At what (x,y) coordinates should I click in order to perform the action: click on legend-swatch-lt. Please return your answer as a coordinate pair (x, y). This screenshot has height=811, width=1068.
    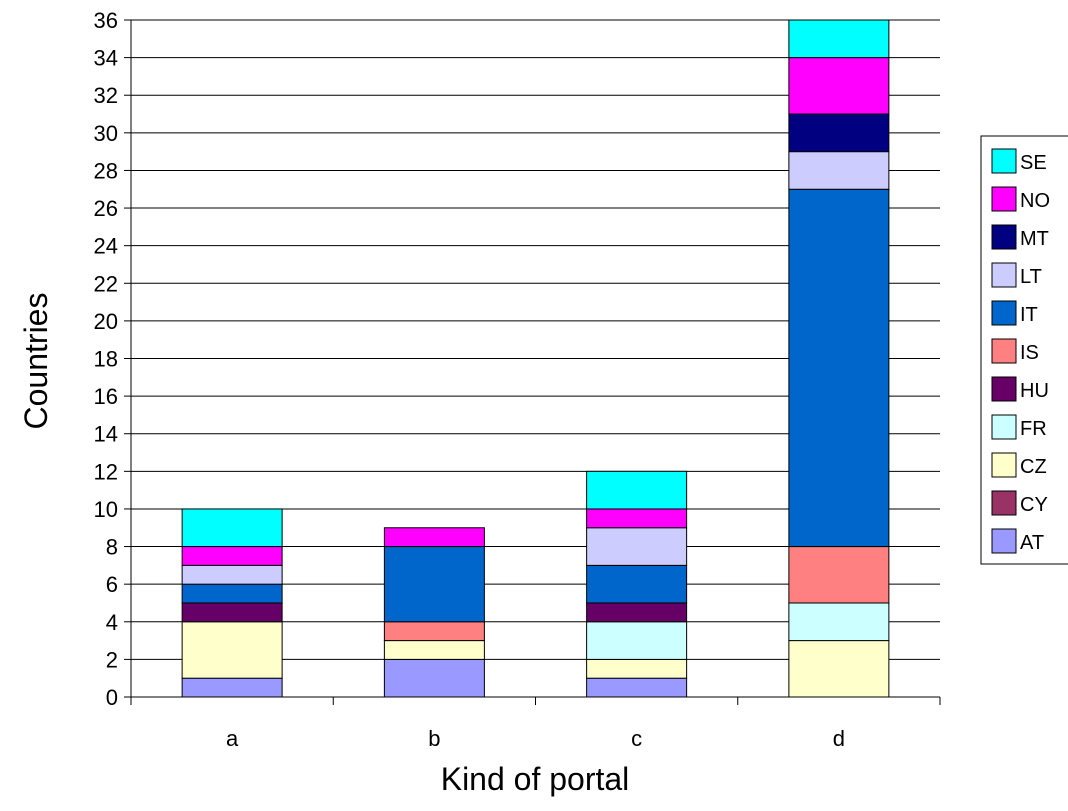
    Looking at the image, I should click on (1004, 275).